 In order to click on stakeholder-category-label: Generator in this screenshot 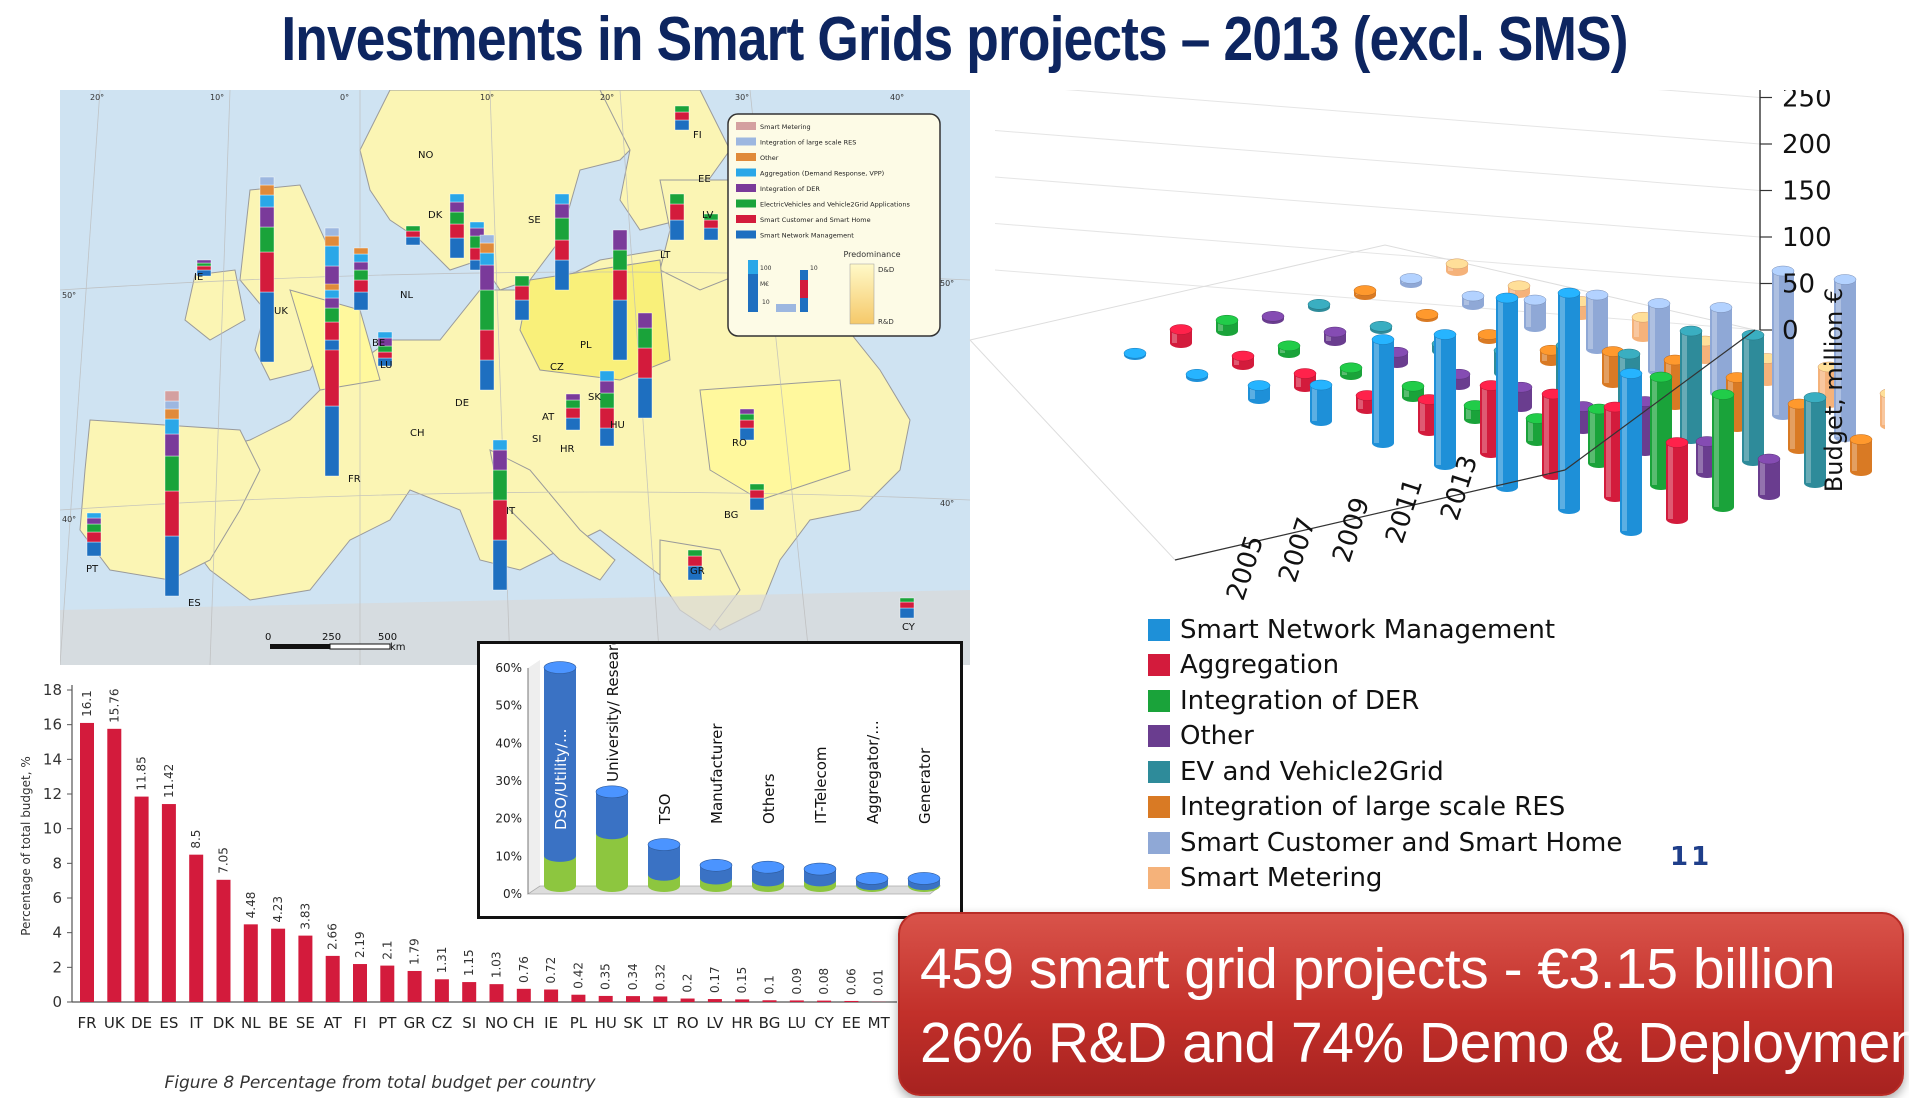, I will do `click(925, 785)`.